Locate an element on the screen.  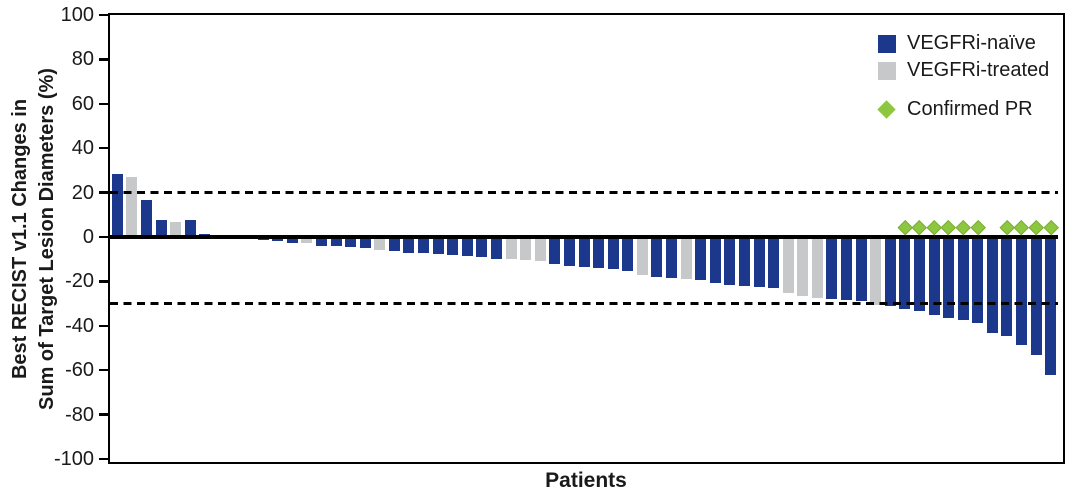
legend-item-confirmed-pr: Confirmed PR is located at coordinates (963, 109).